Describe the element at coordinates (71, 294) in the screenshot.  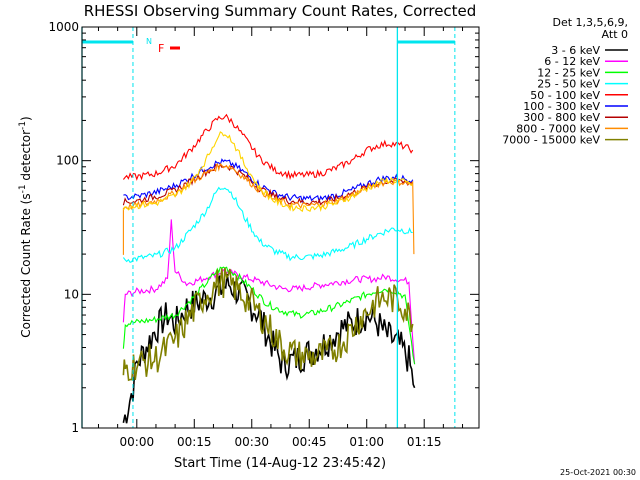
I see `y-tick-label: 10` at that location.